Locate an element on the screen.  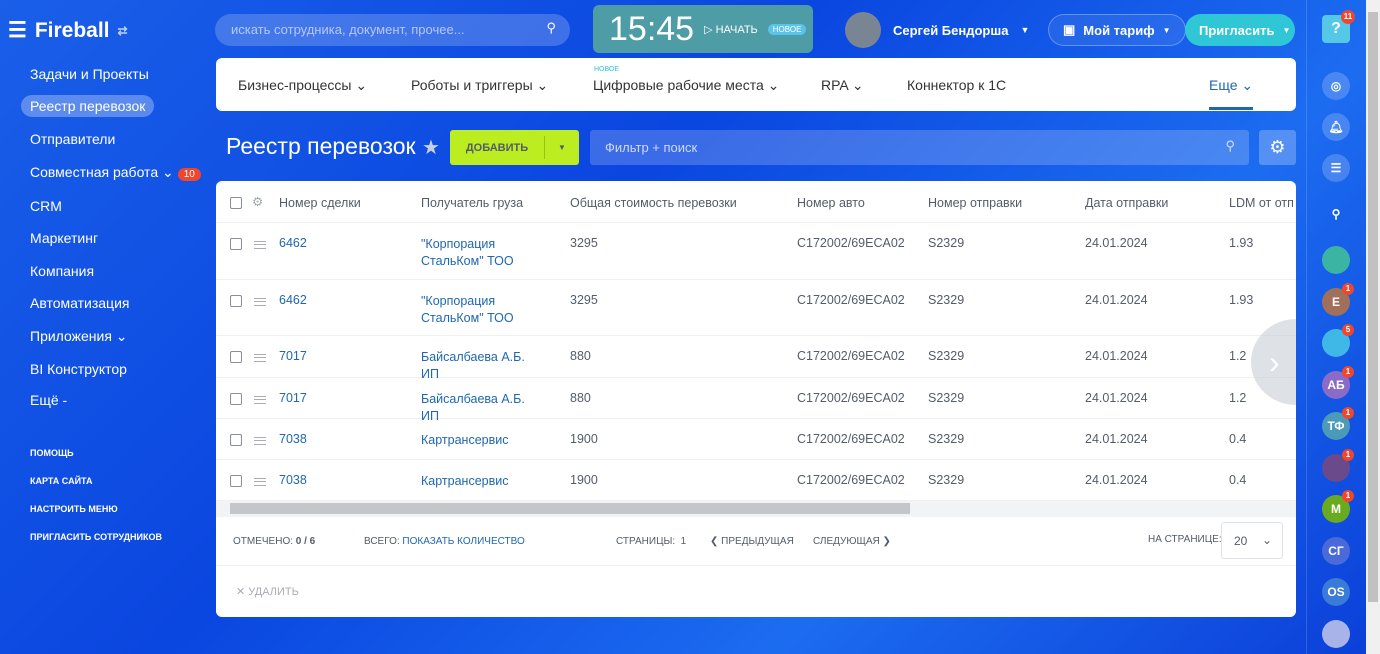
delete-button: ✕ УДАЛИТЬ is located at coordinates (267, 592).